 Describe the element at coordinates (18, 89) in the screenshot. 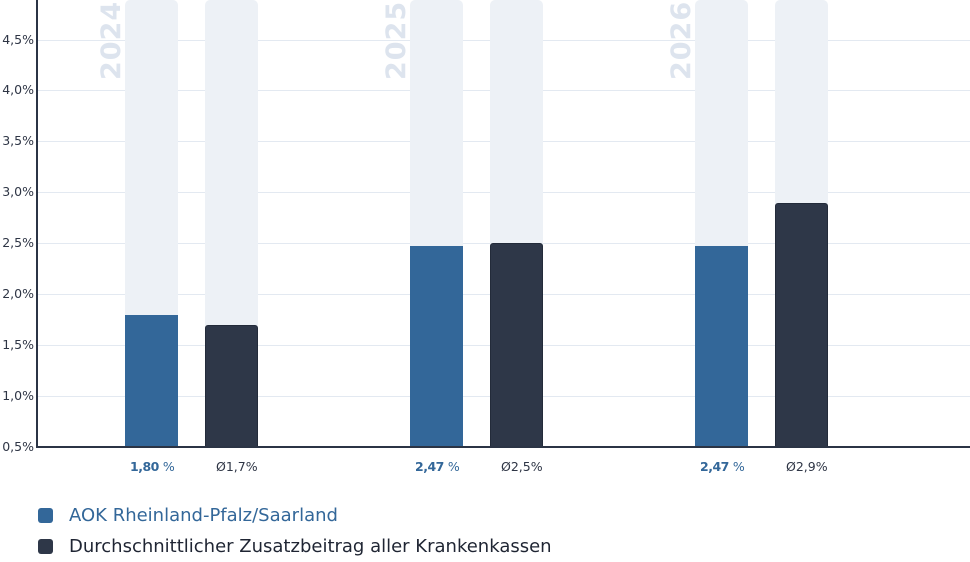

I see `y-tick-label: 4,0%` at that location.